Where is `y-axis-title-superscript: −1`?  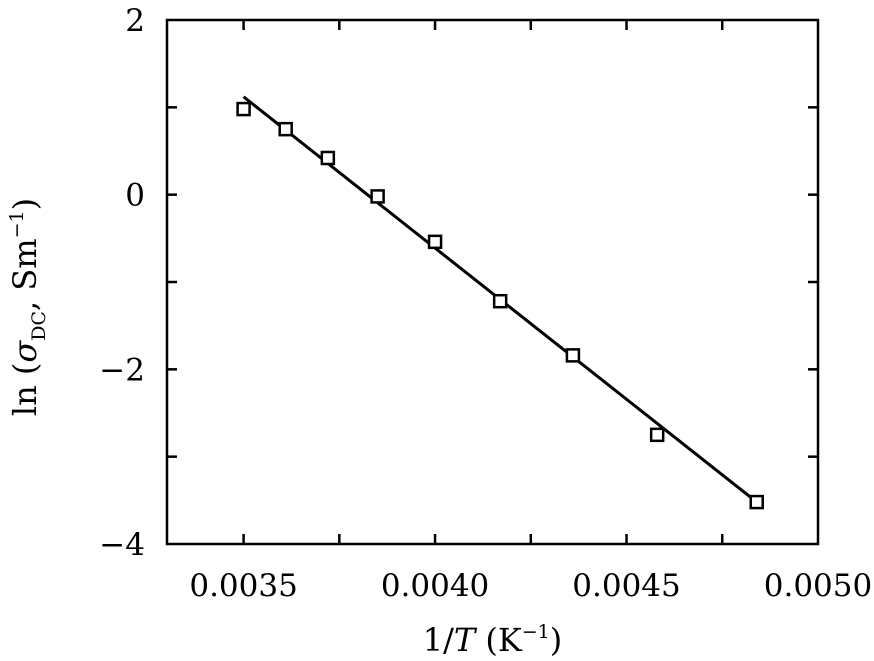 y-axis-title-superscript: −1 is located at coordinates (17, 224).